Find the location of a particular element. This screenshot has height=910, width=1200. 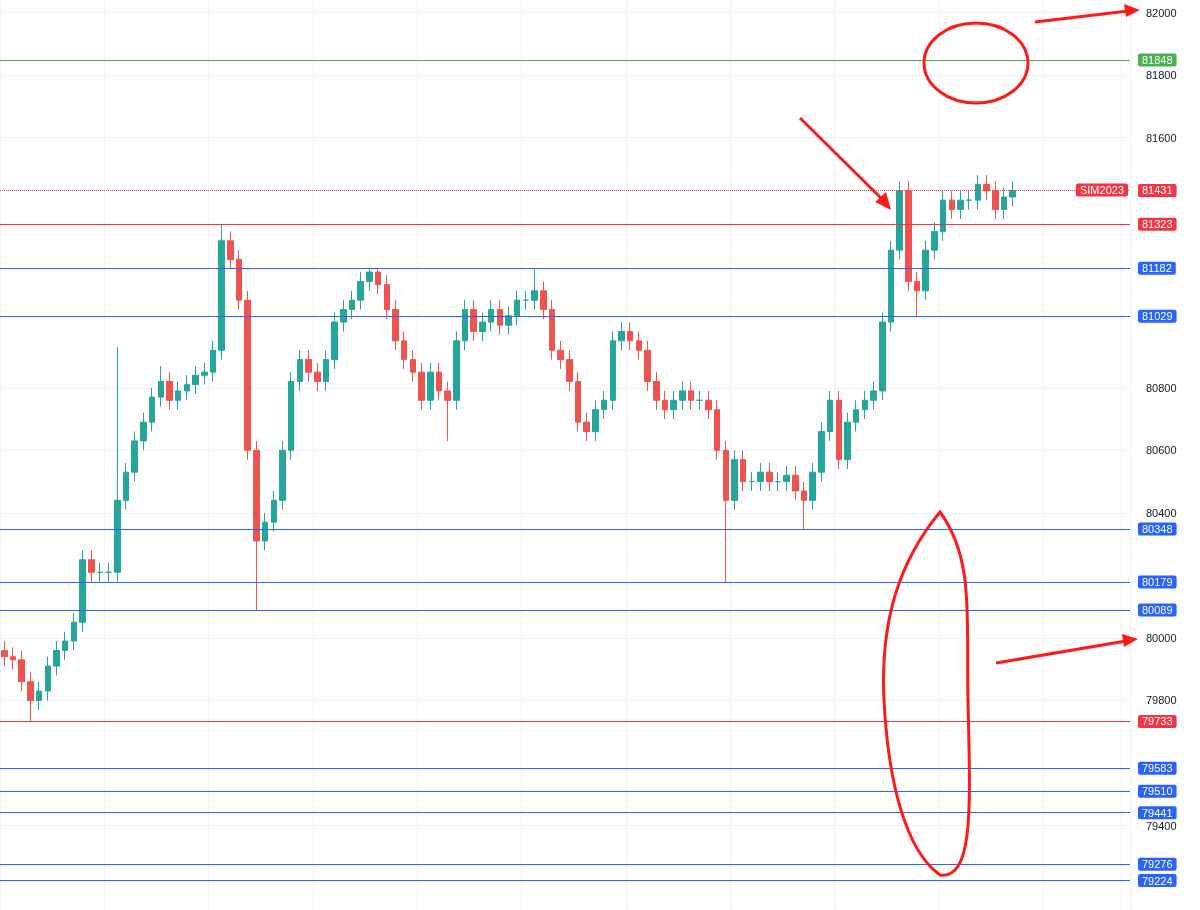

y-tick-label: 82000 is located at coordinates (1161, 12).